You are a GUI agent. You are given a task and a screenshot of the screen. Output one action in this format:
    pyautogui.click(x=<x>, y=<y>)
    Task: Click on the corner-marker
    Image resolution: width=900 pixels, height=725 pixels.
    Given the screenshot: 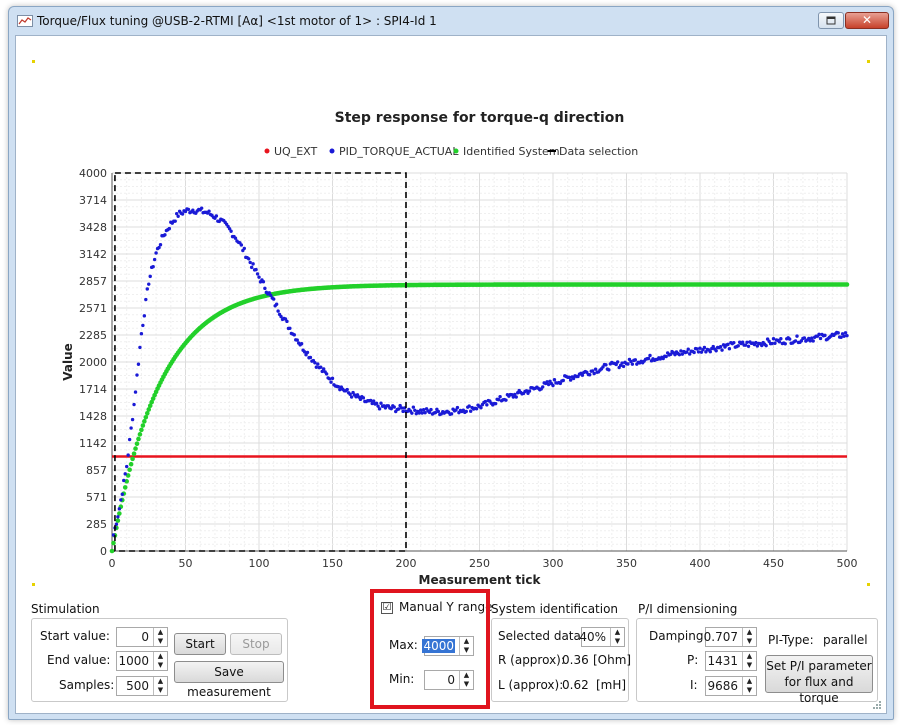 What is the action you would take?
    pyautogui.click(x=33, y=61)
    